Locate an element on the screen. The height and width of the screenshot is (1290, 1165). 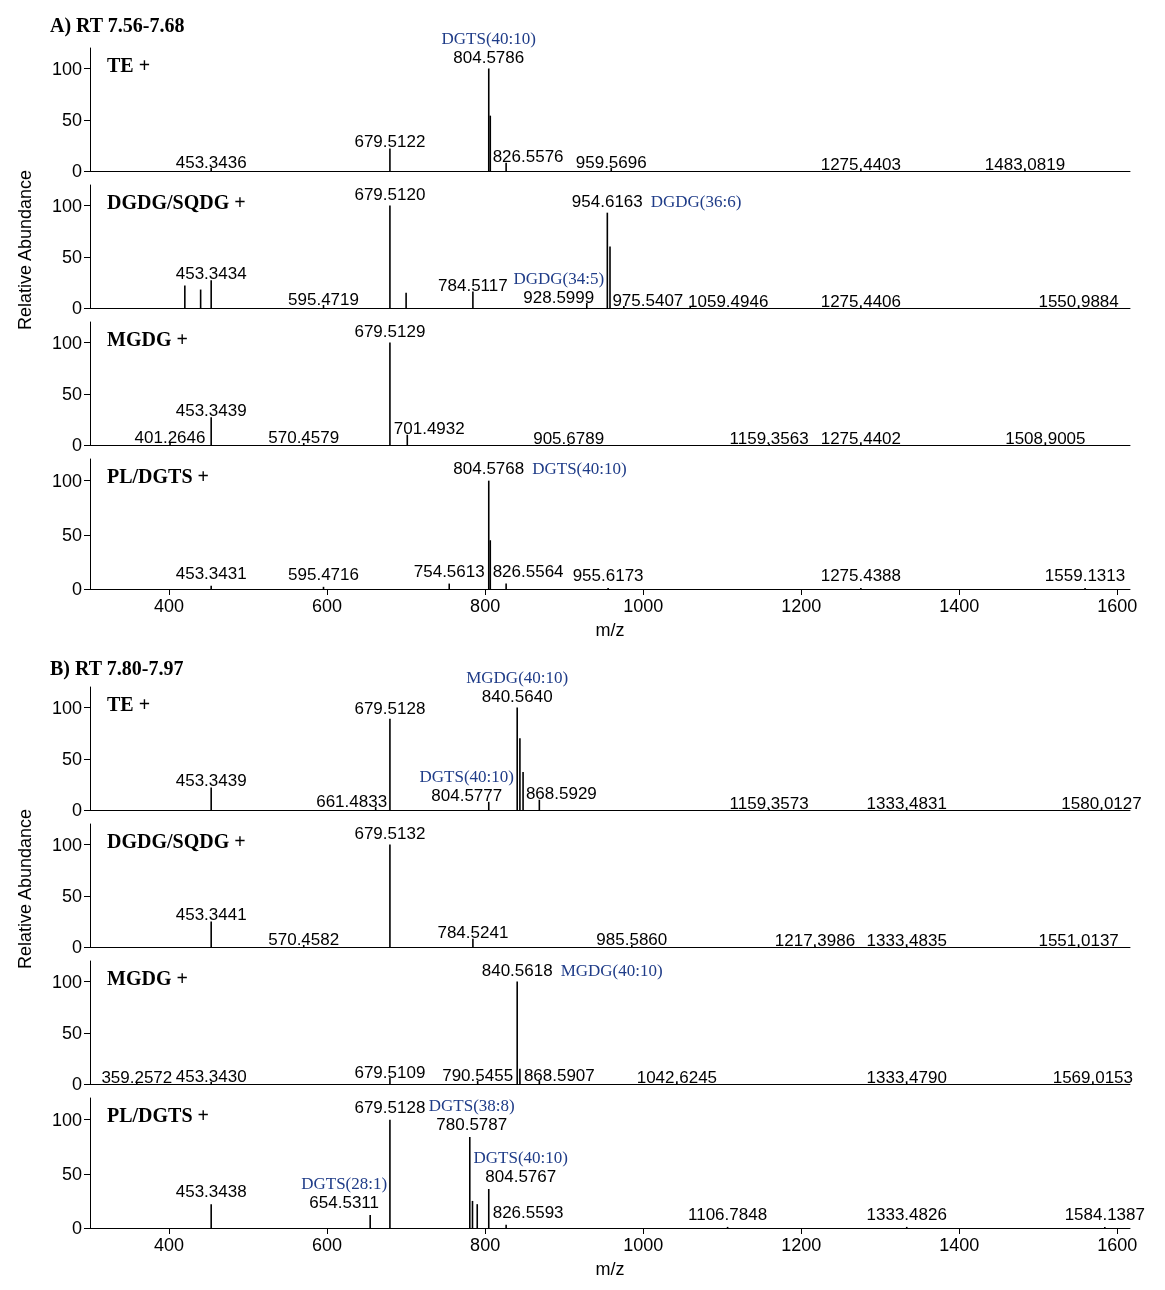
annotation: 804.5768 is located at coordinates (489, 468).